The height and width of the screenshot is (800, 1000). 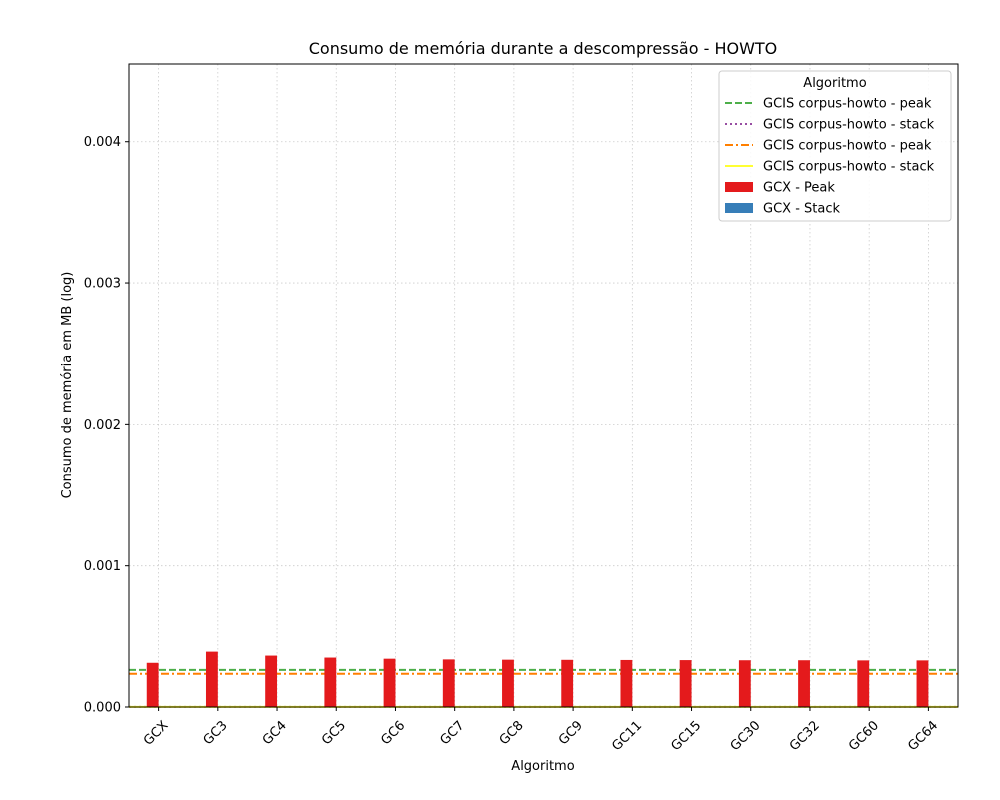 I want to click on y-tick-label: 0.003, so click(x=102, y=284).